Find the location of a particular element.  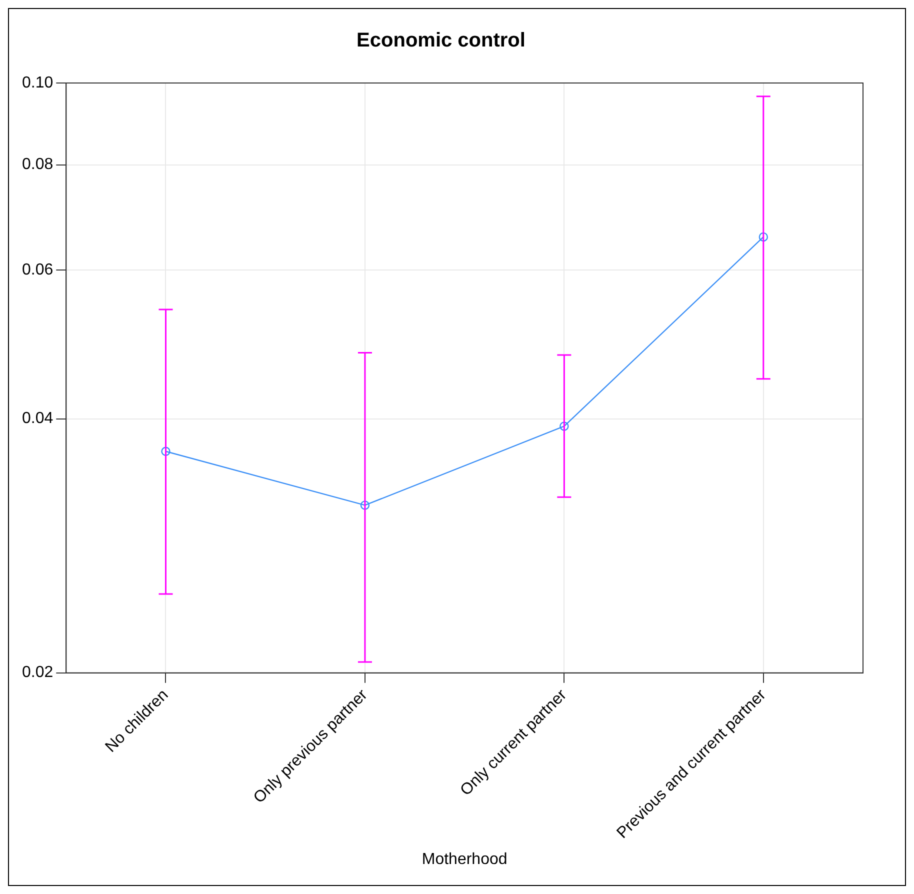

y-tick-label: 0.04 is located at coordinates (38, 419).